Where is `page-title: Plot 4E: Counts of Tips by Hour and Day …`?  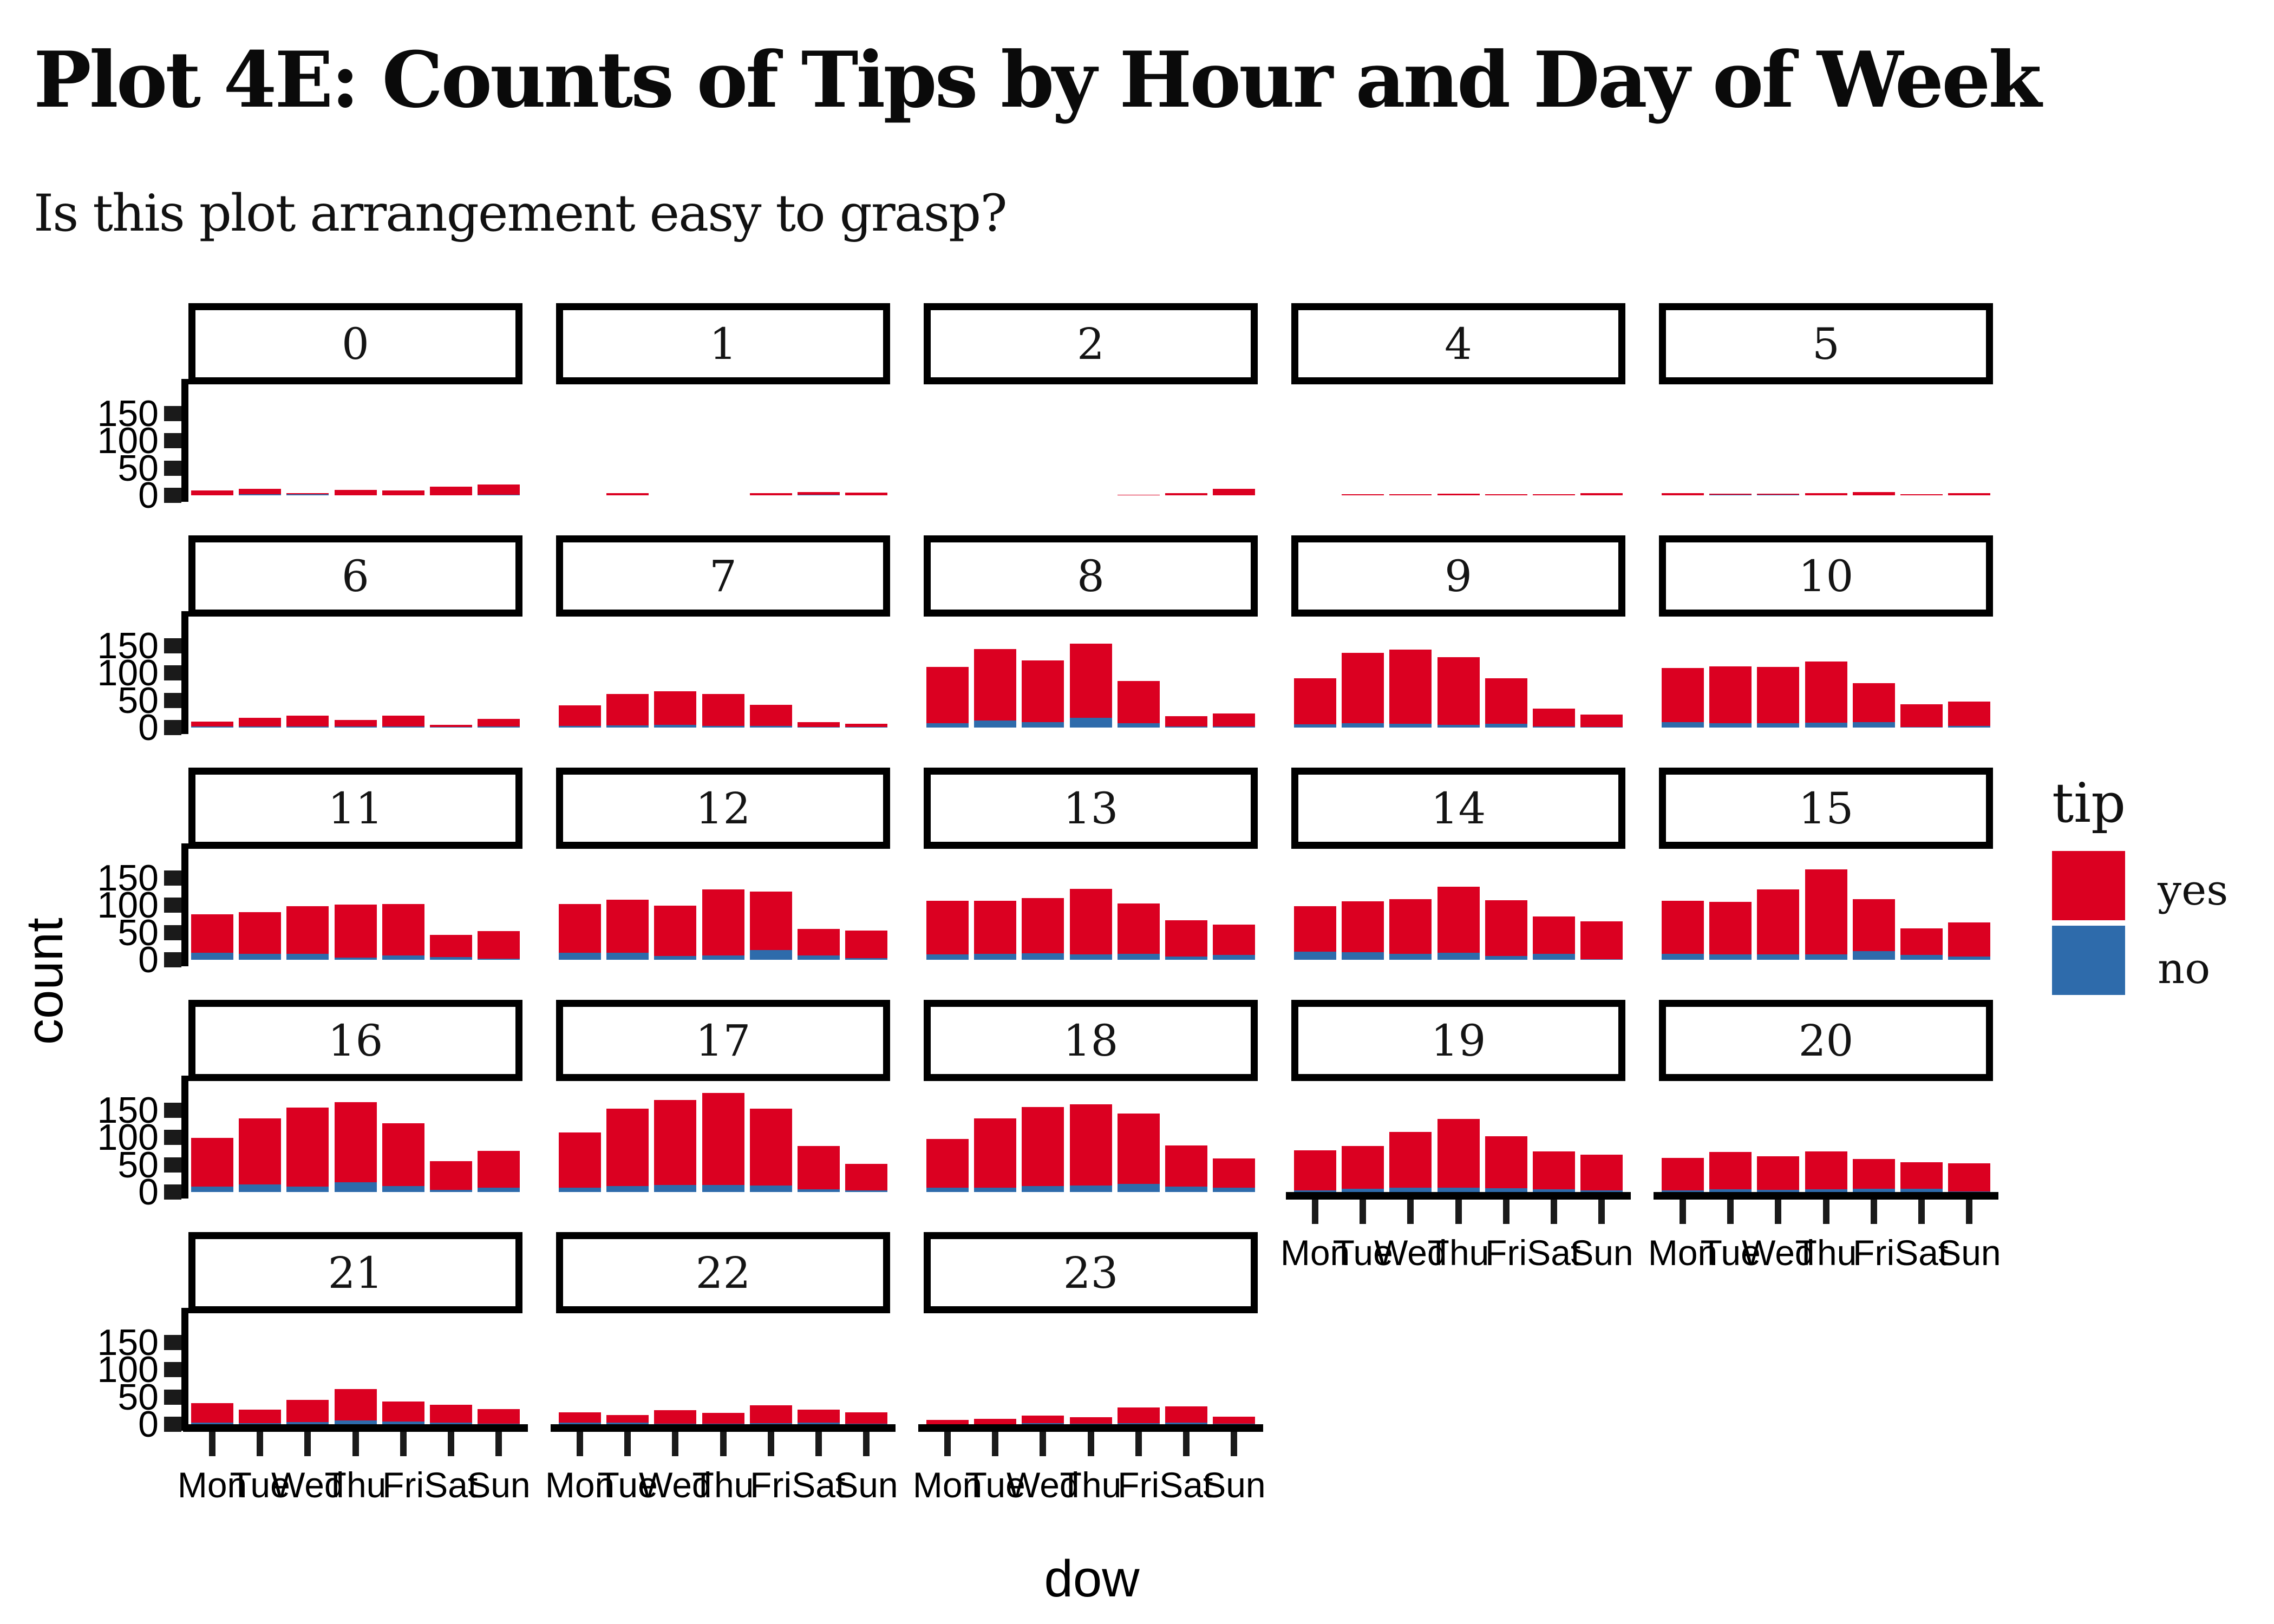 page-title: Plot 4E: Counts of Tips by Hour and Day … is located at coordinates (1038, 80).